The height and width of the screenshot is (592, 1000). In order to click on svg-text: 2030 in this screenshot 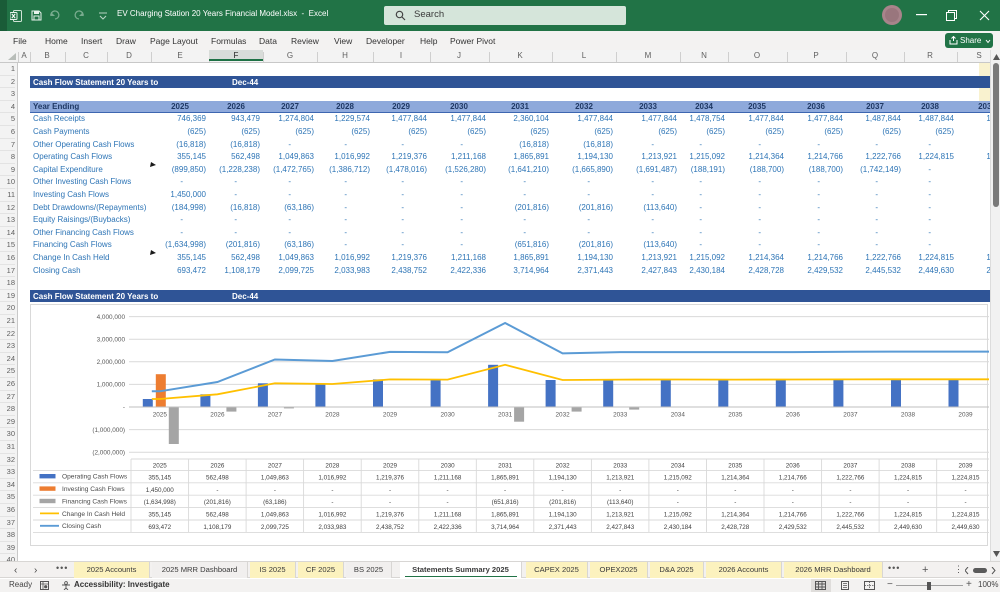, I will do `click(447, 415)`.